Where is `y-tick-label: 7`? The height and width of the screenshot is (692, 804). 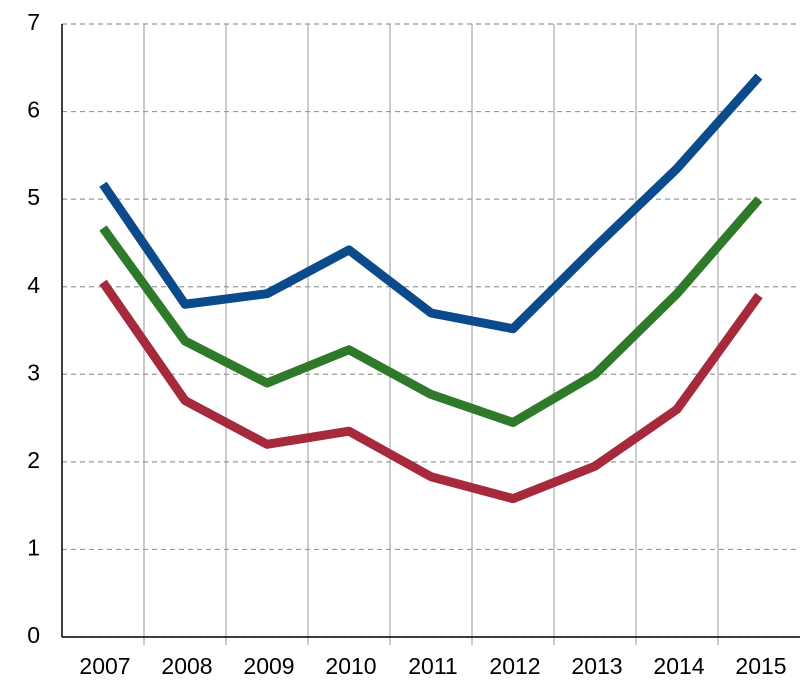 y-tick-label: 7 is located at coordinates (33, 22).